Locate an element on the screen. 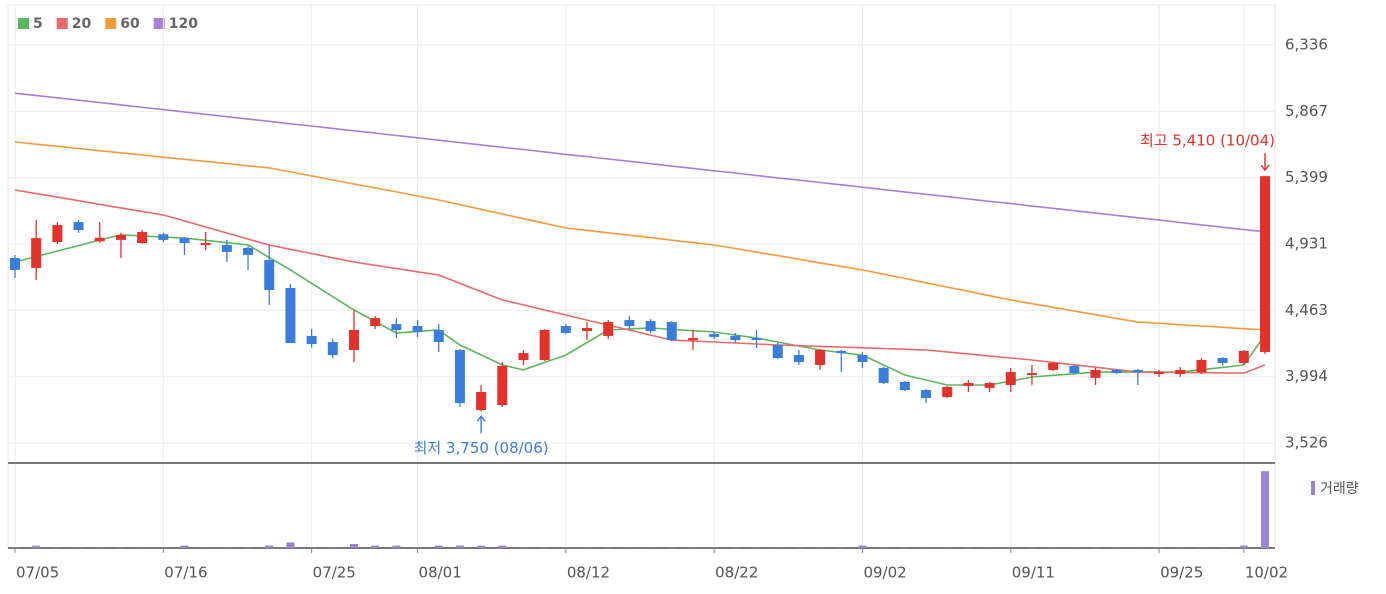  low-annotation: 최저 3,750 (08/06) is located at coordinates (481, 448).